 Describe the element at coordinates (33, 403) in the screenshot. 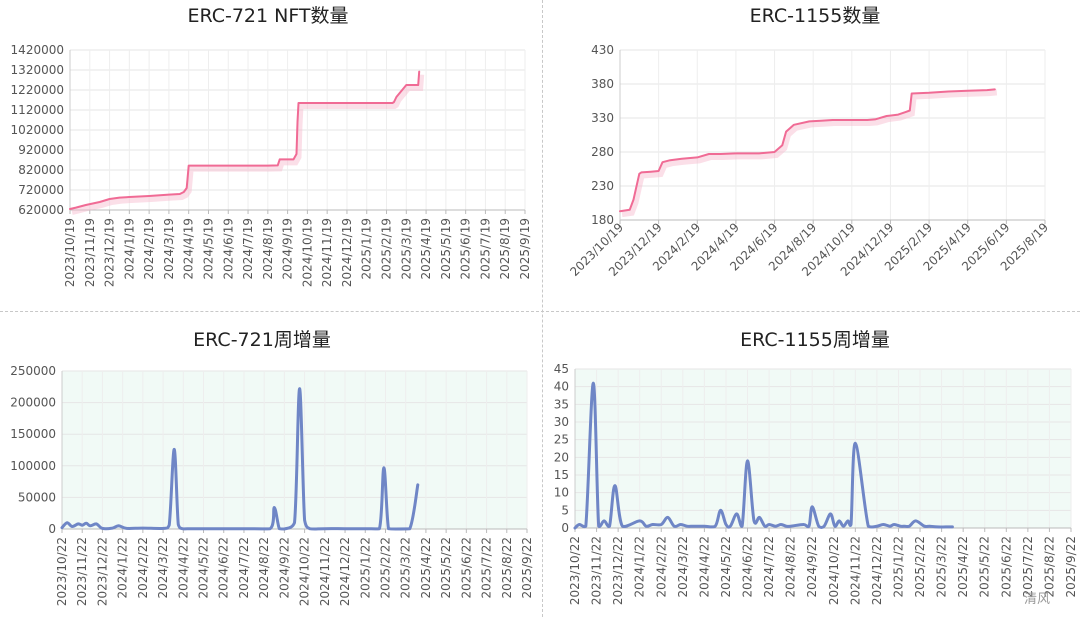

I see `y-tick-label: 200000` at that location.